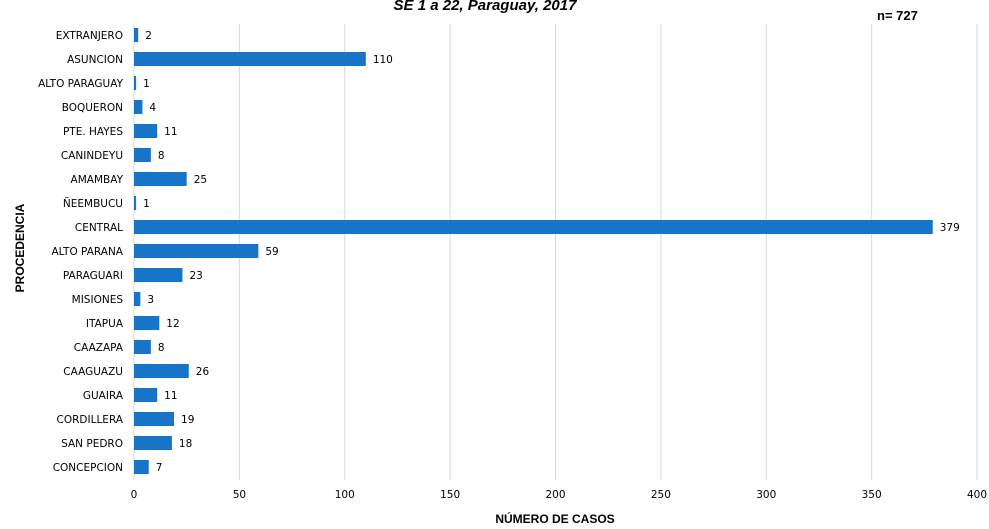 The image size is (989, 529). I want to click on category-label: BOQUERON, so click(92, 108).